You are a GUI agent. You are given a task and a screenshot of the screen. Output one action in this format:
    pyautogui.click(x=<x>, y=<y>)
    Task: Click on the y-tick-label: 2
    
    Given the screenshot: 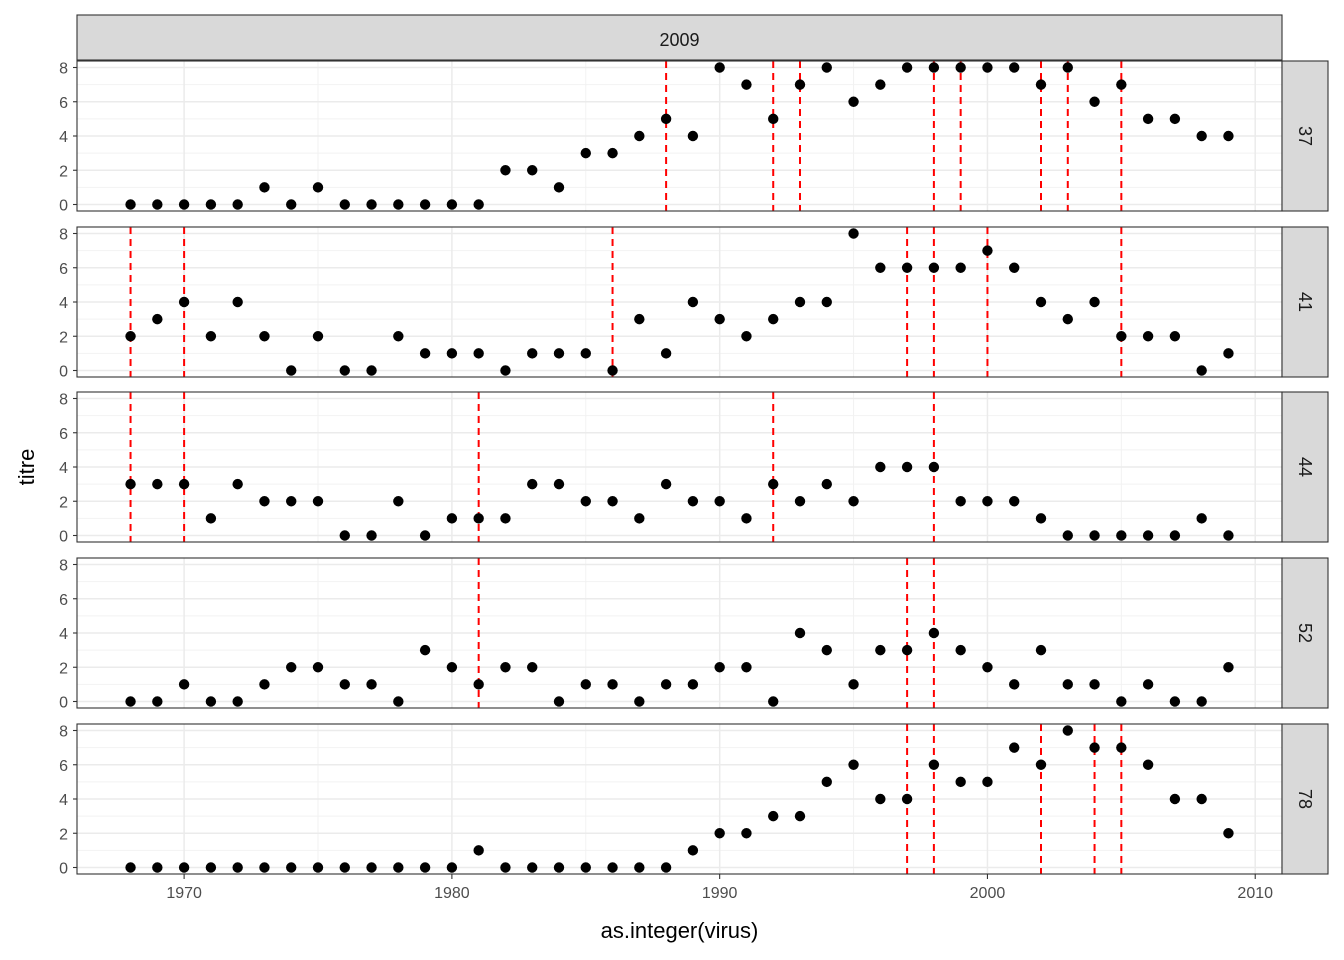 What is the action you would take?
    pyautogui.click(x=63, y=337)
    